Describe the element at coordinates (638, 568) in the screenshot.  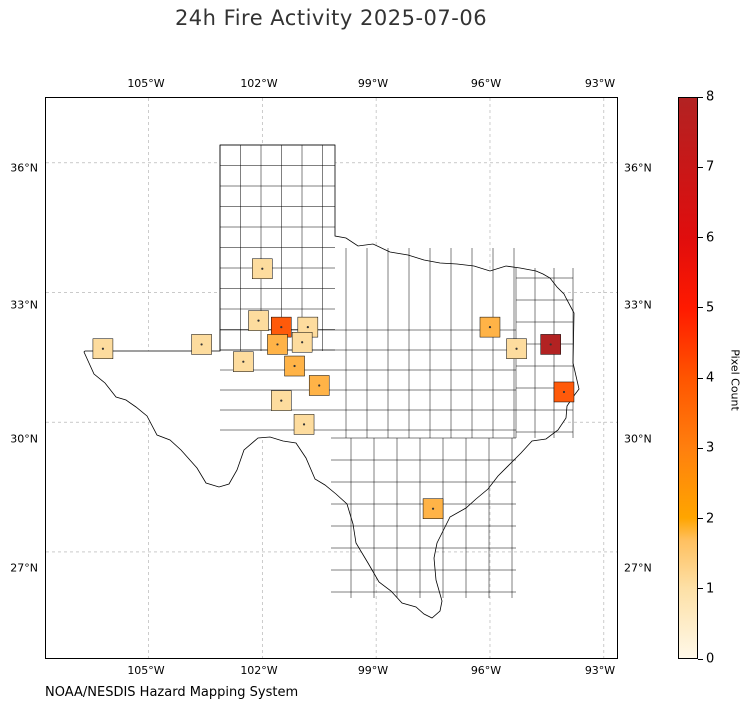
I see `lat-tick-right-4: 27°N` at that location.